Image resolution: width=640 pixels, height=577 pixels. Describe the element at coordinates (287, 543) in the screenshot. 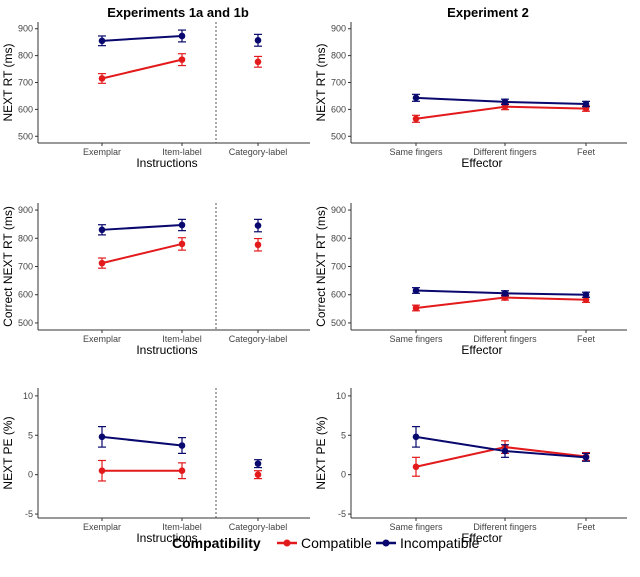

I see `legend-compatible-marker` at that location.